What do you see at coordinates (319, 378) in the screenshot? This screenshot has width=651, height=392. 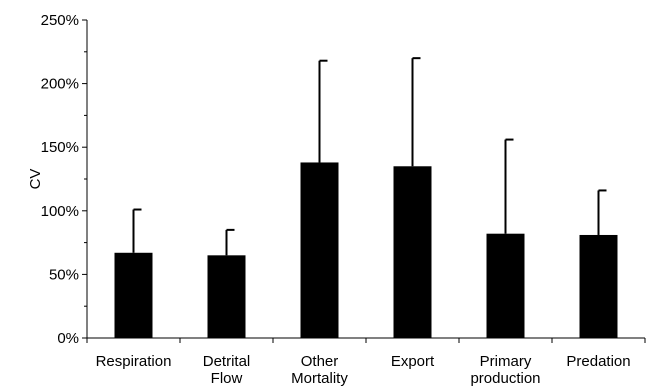 I see `x-tick-label: Mortality` at bounding box center [319, 378].